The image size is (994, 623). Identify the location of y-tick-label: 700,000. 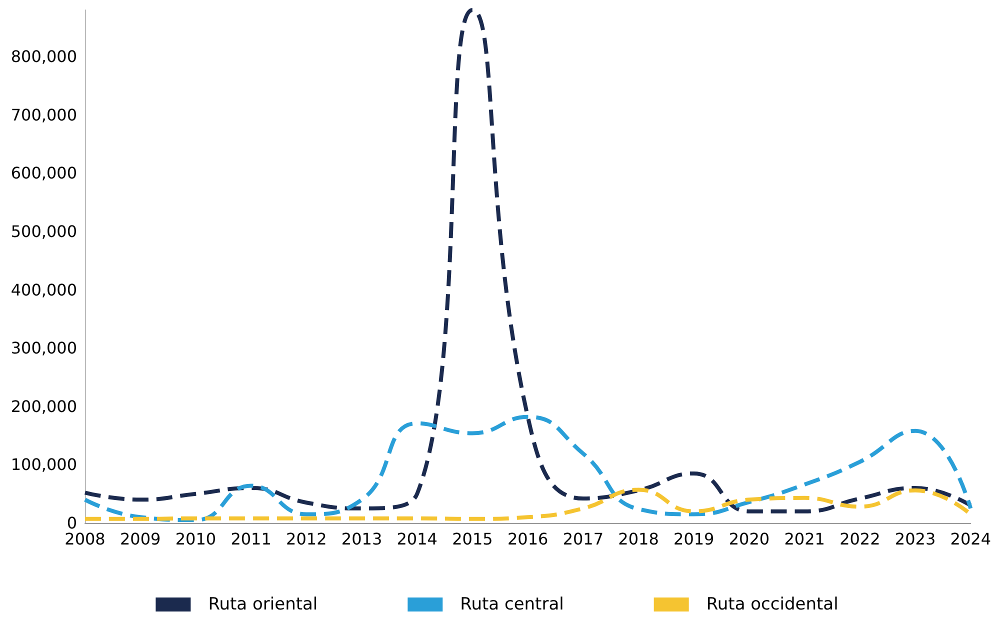
(43, 114).